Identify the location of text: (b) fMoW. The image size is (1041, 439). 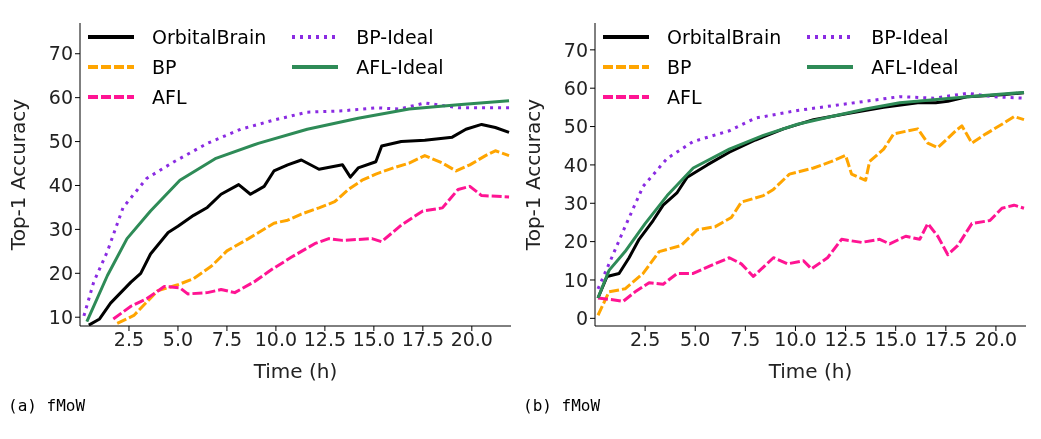
(562, 405).